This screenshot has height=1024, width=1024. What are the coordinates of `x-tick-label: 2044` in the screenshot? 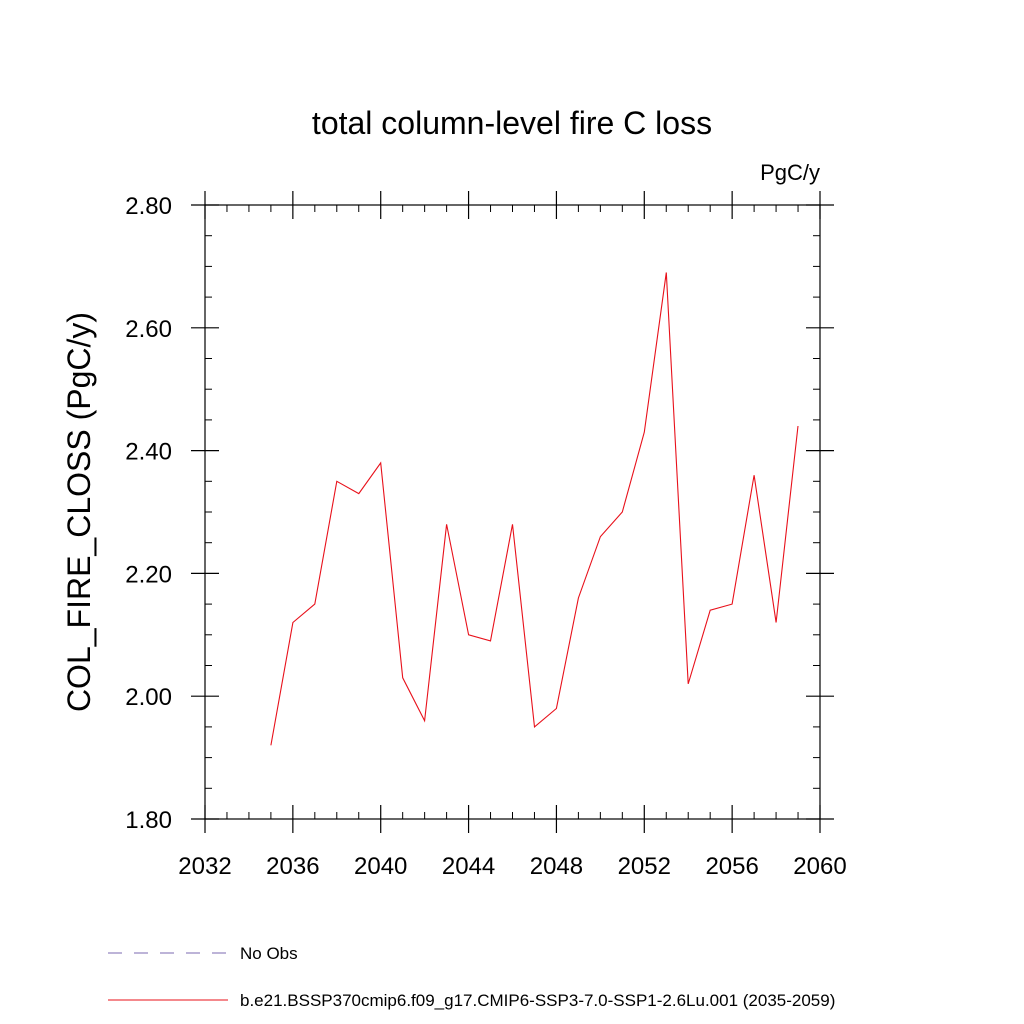 It's located at (468, 866).